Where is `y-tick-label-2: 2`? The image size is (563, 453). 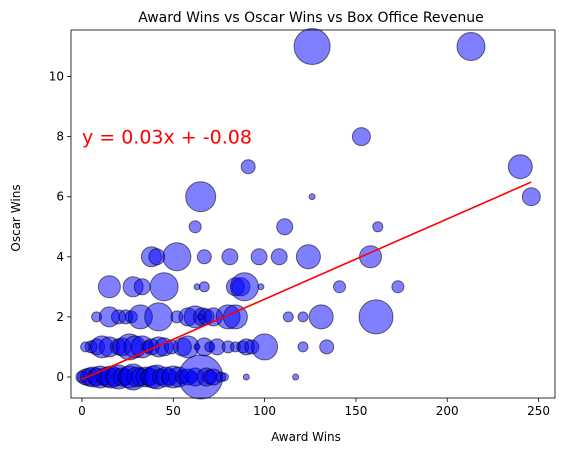 y-tick-label-2: 2 is located at coordinates (60, 317).